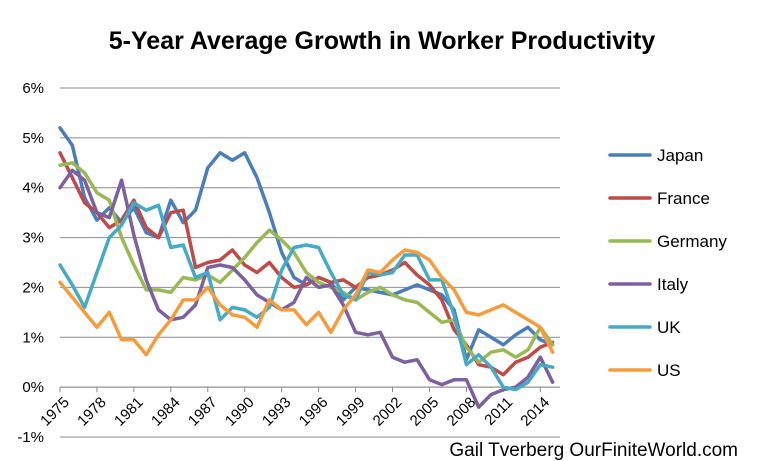 The width and height of the screenshot is (765, 461). I want to click on x-tick-label: 2002, so click(388, 412).